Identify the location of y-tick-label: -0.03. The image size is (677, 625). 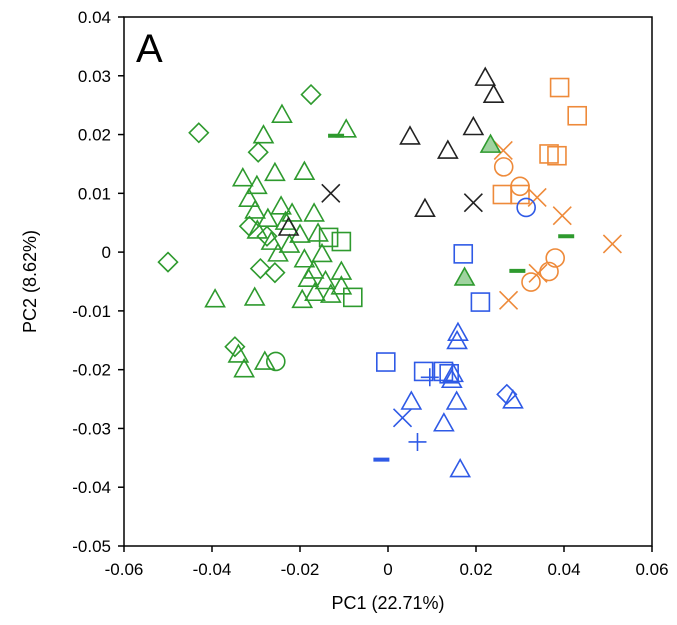
(91, 428).